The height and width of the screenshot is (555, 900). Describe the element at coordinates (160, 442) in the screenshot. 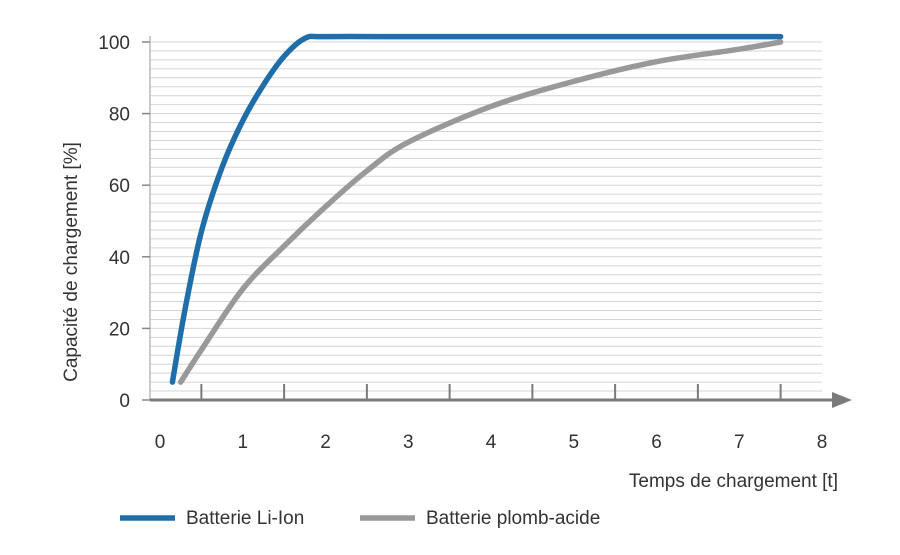

I see `x-tick-label: 0` at that location.